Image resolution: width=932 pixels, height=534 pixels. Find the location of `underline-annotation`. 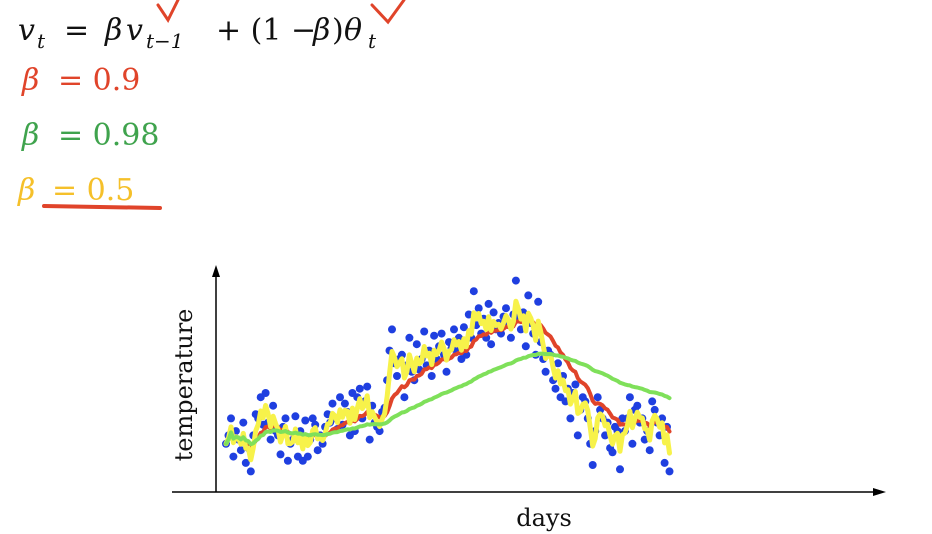

underline-annotation is located at coordinates (102, 207).